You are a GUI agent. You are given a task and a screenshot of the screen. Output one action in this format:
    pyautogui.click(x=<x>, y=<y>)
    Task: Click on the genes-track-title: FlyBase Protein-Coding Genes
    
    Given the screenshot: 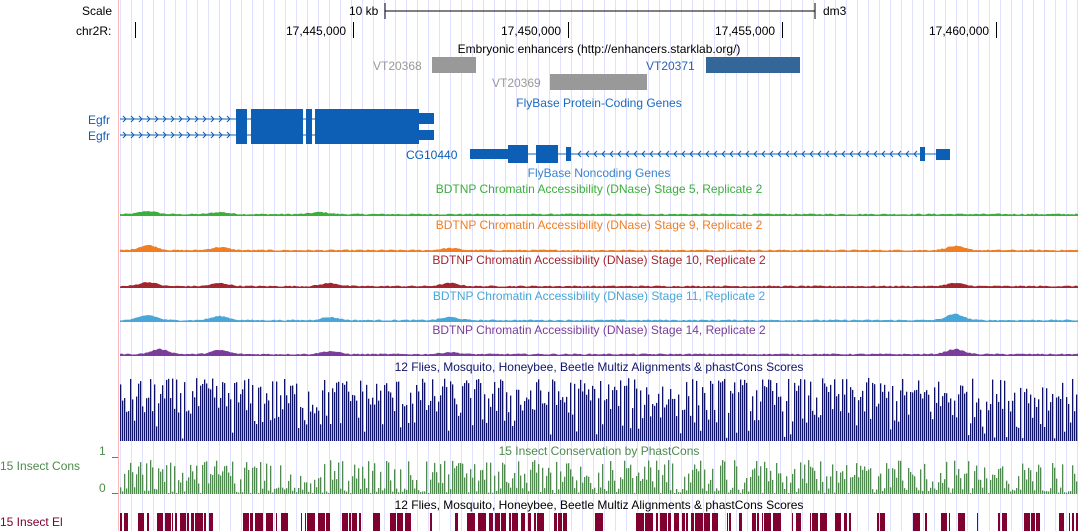 What is the action you would take?
    pyautogui.click(x=599, y=103)
    